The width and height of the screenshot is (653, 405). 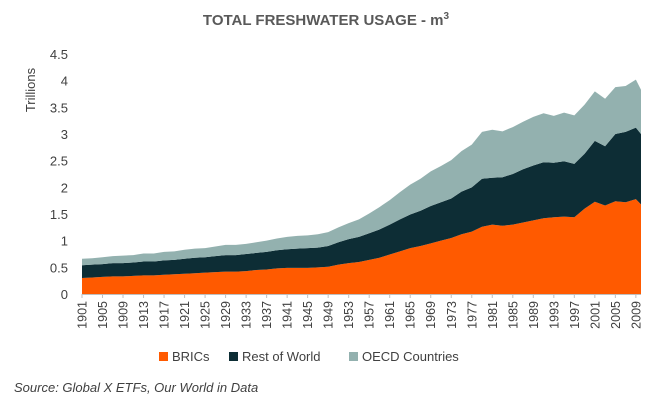 I want to click on x-tick-label: 1969, so click(x=431, y=315).